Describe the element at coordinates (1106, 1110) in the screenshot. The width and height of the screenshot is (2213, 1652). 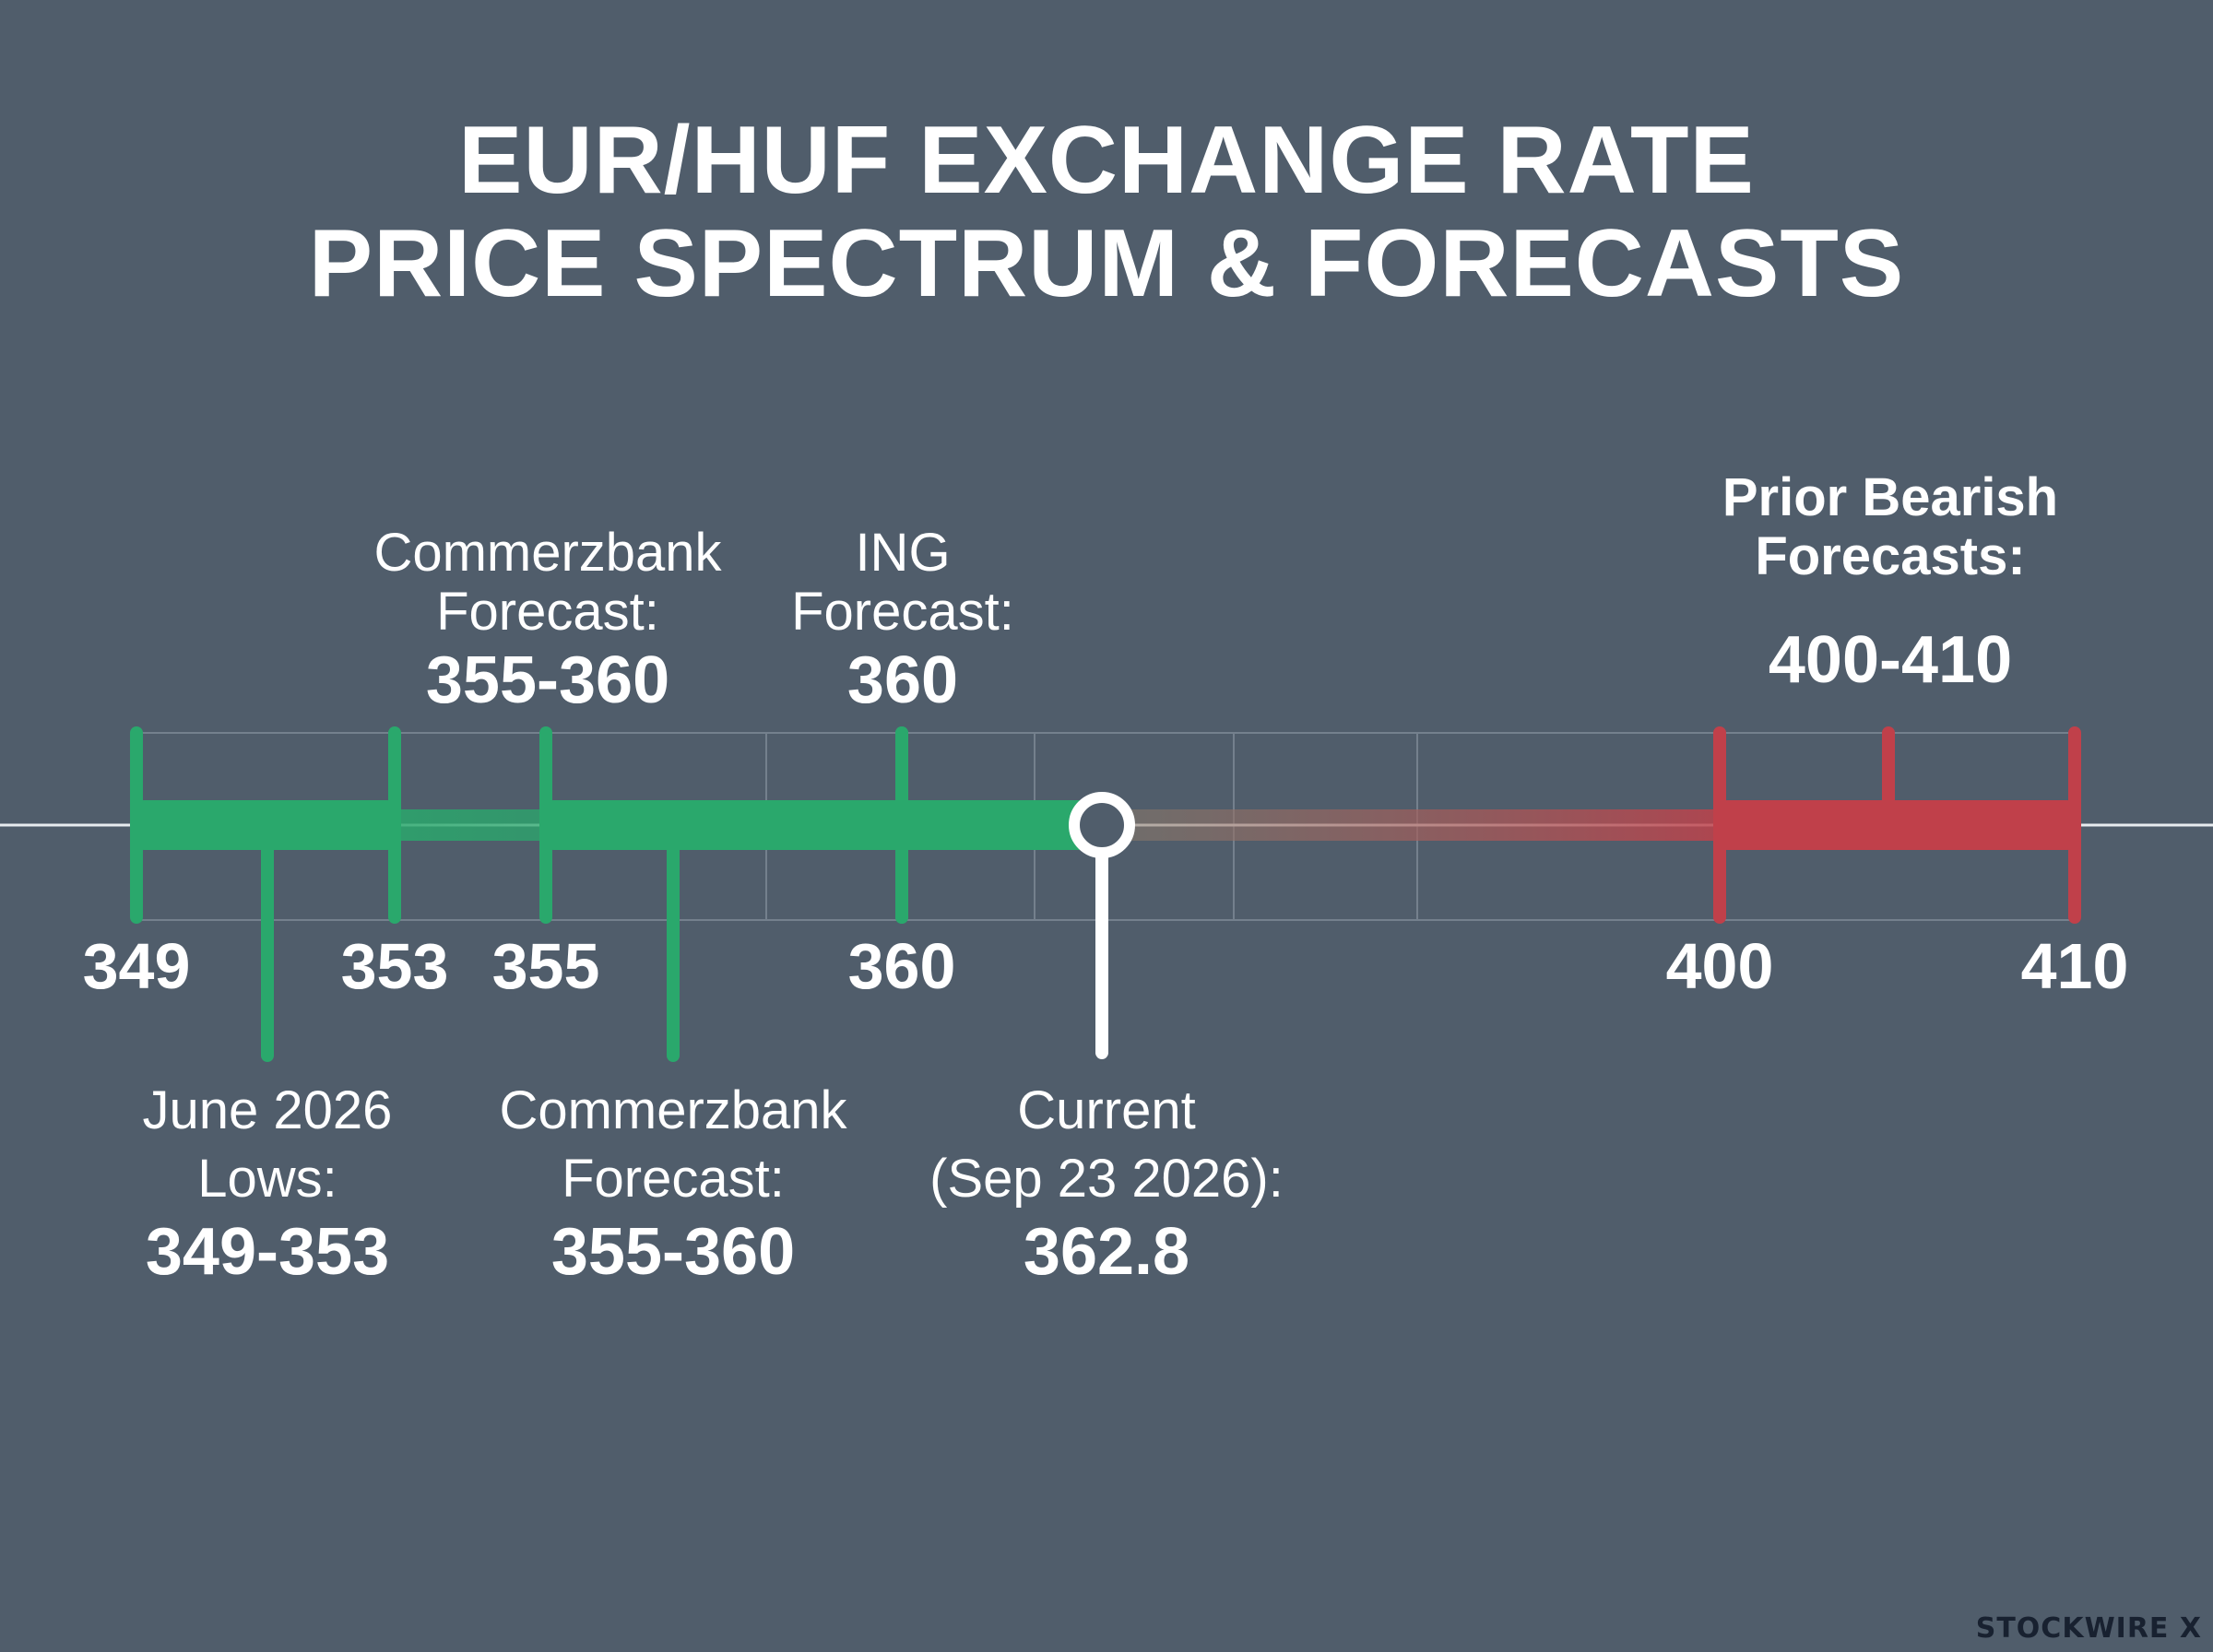
I see `current-bottom-line1: Current` at that location.